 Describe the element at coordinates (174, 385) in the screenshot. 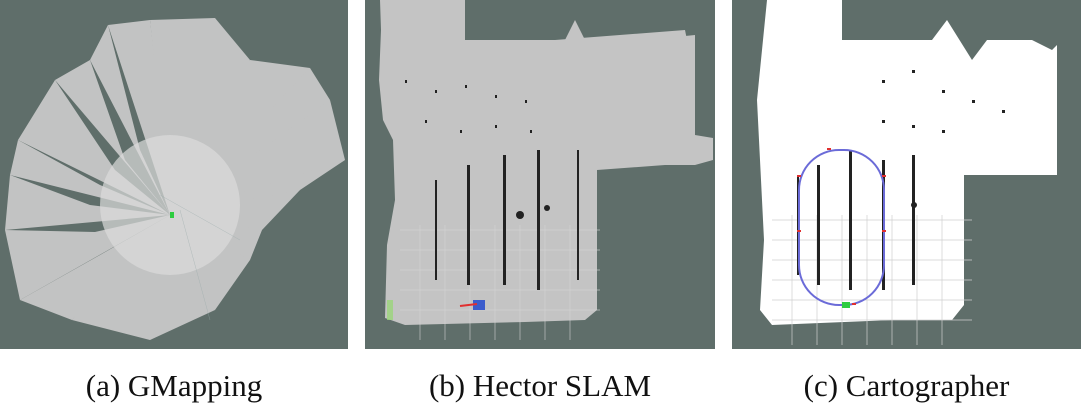

I see `caption-gmapping: (a) GMapping` at that location.